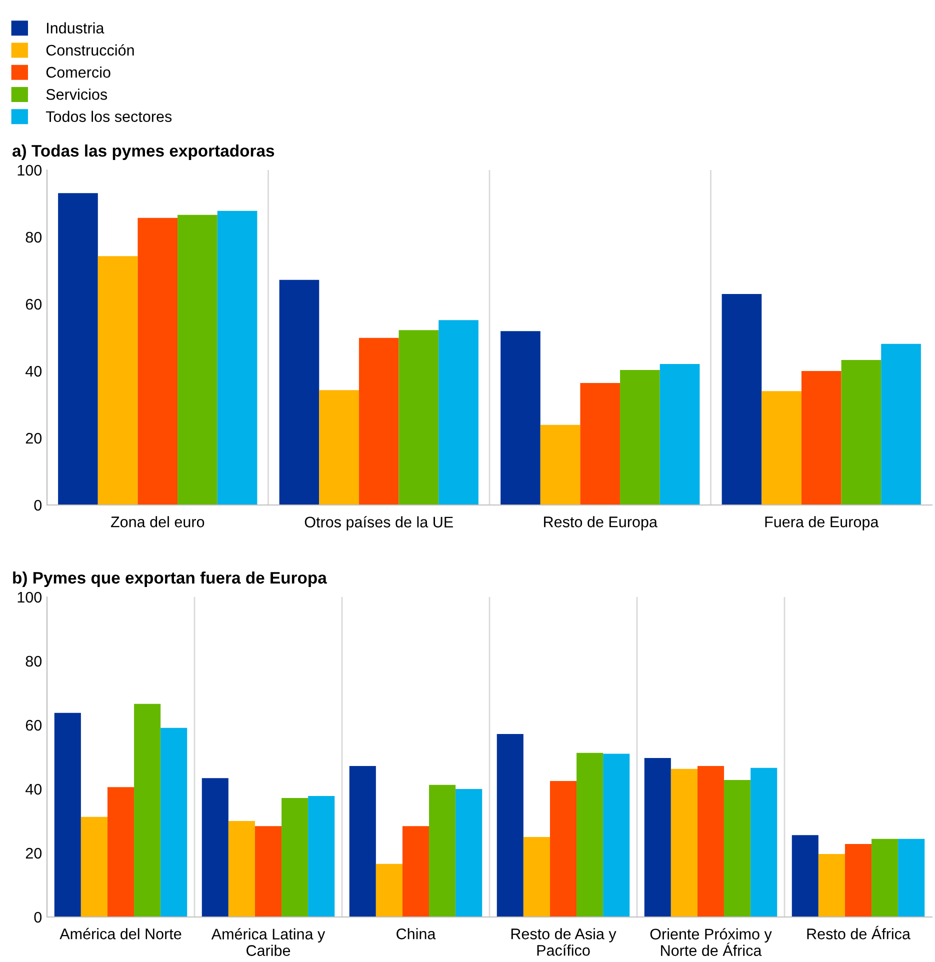 This screenshot has width=935, height=962. Describe the element at coordinates (416, 934) in the screenshot. I see `x-tick-label: China` at that location.